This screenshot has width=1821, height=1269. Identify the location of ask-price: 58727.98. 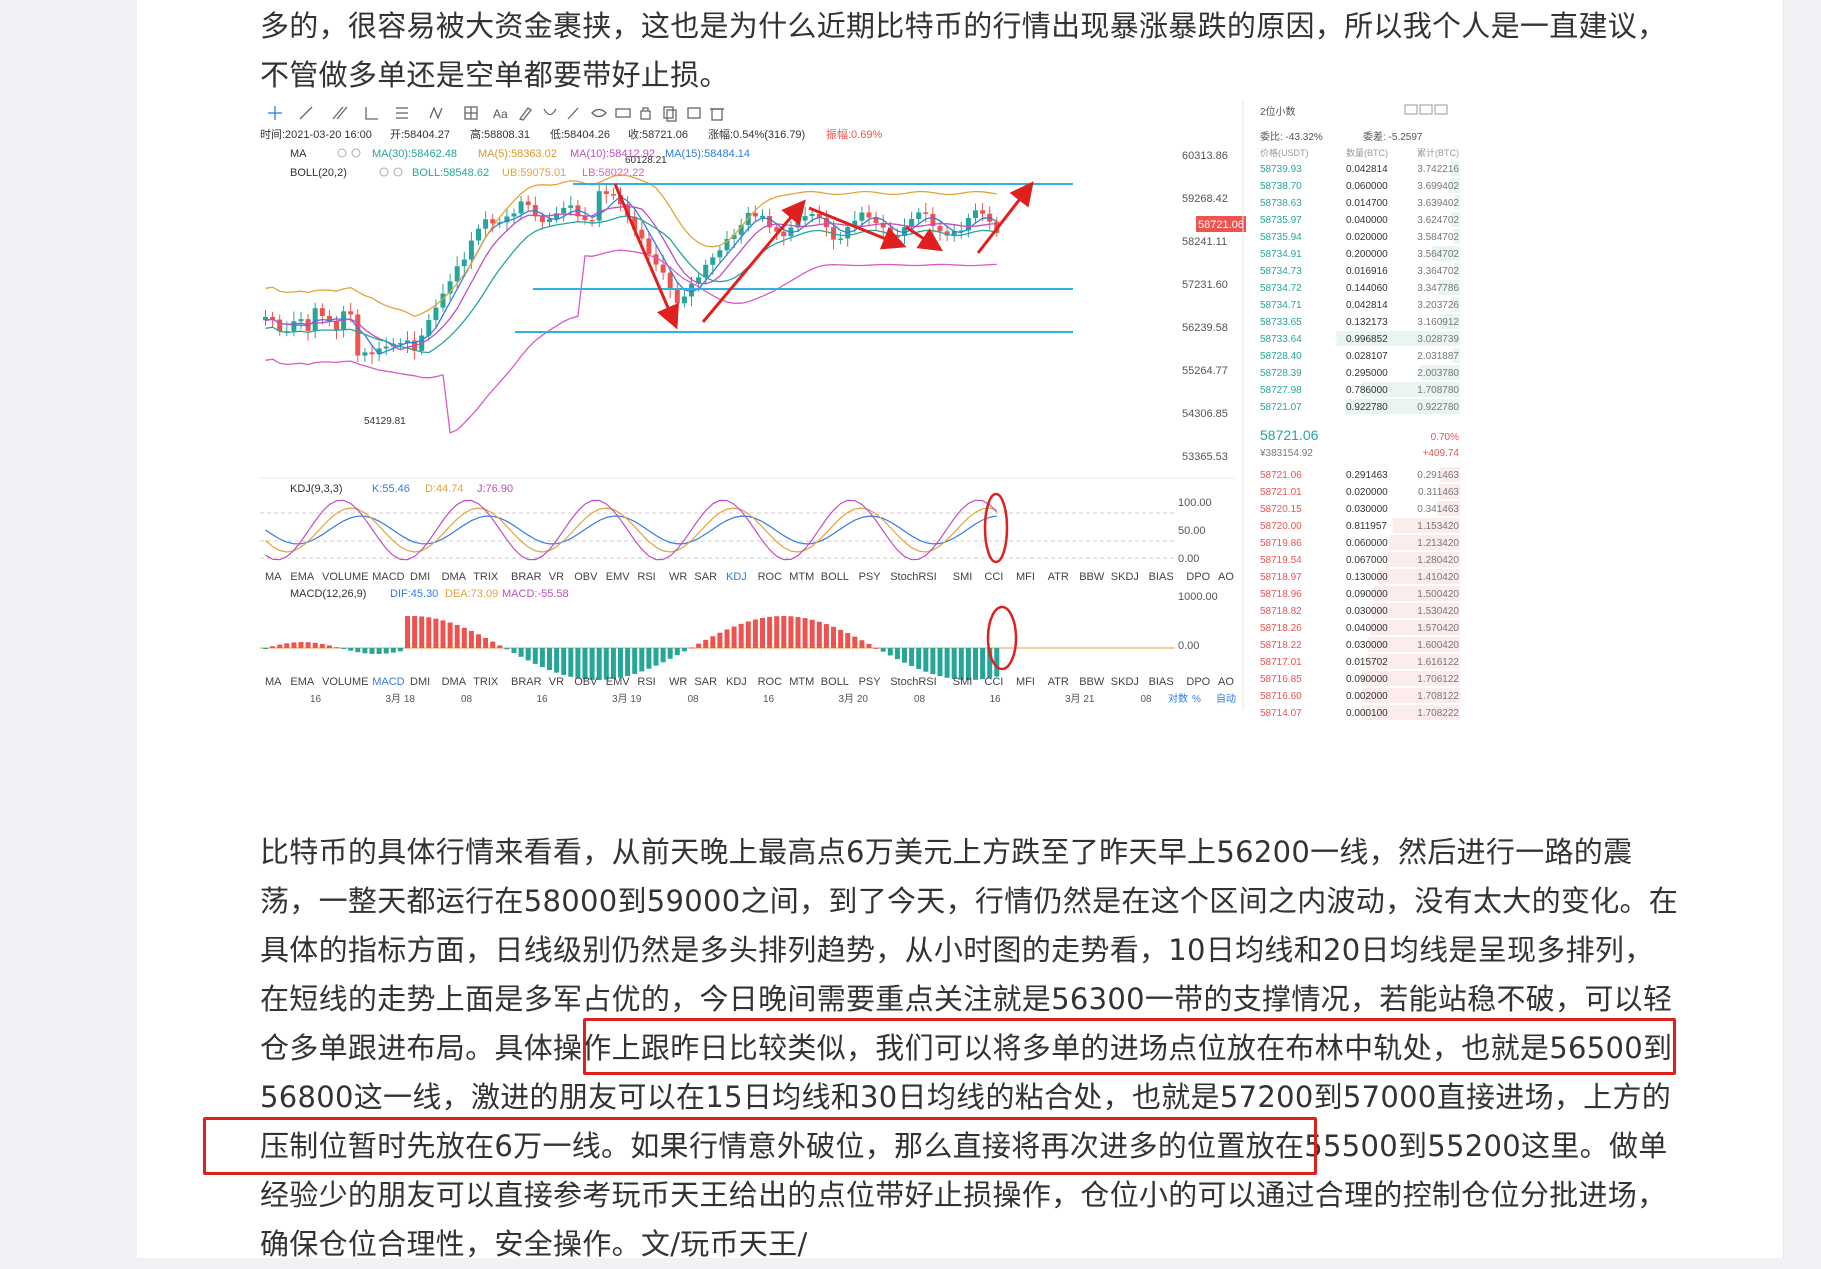
(1281, 390).